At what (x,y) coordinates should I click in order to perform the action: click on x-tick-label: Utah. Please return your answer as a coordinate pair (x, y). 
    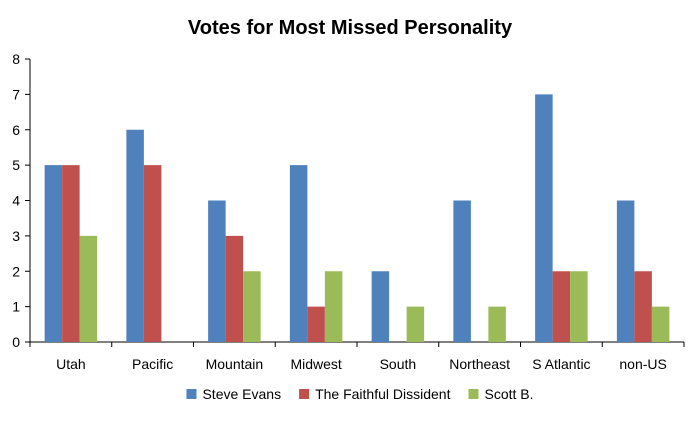
    Looking at the image, I should click on (71, 364).